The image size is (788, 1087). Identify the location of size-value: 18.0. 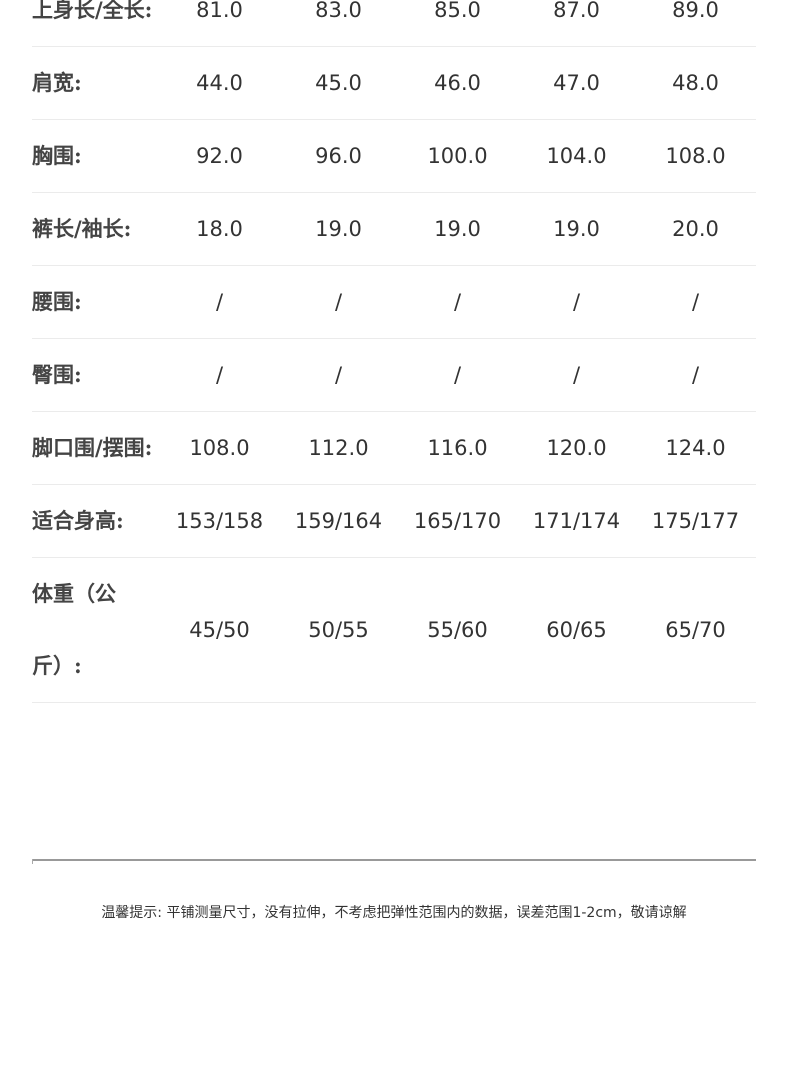
(219, 229).